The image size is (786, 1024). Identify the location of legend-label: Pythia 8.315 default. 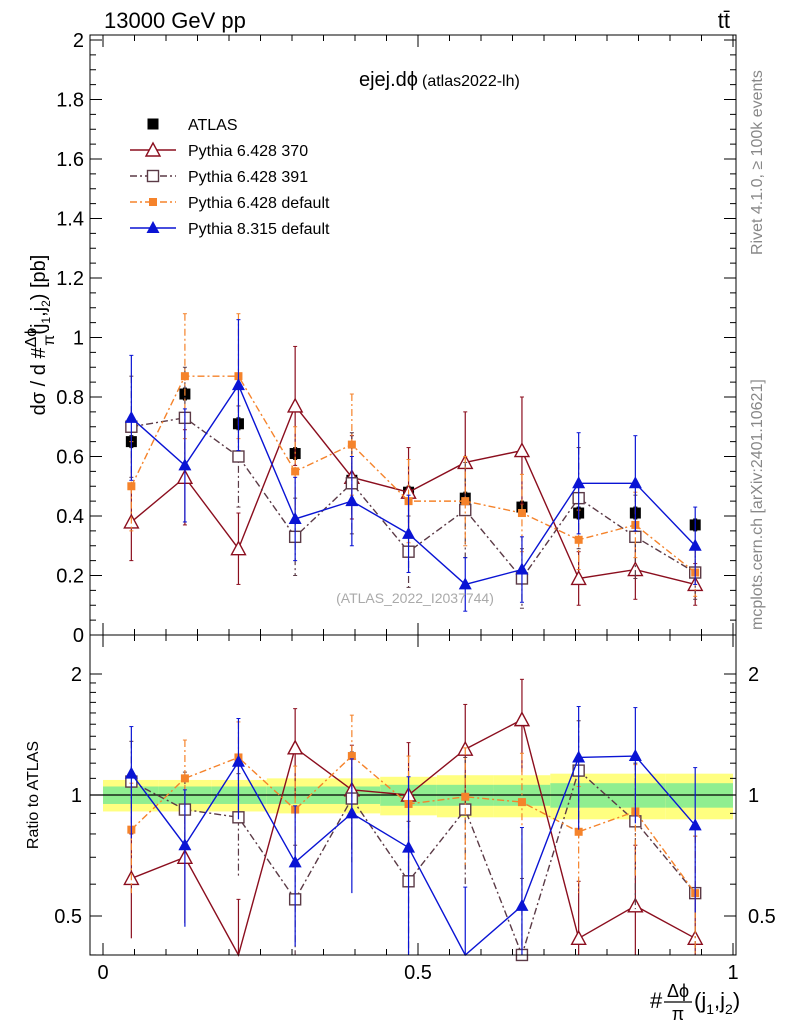
(259, 229).